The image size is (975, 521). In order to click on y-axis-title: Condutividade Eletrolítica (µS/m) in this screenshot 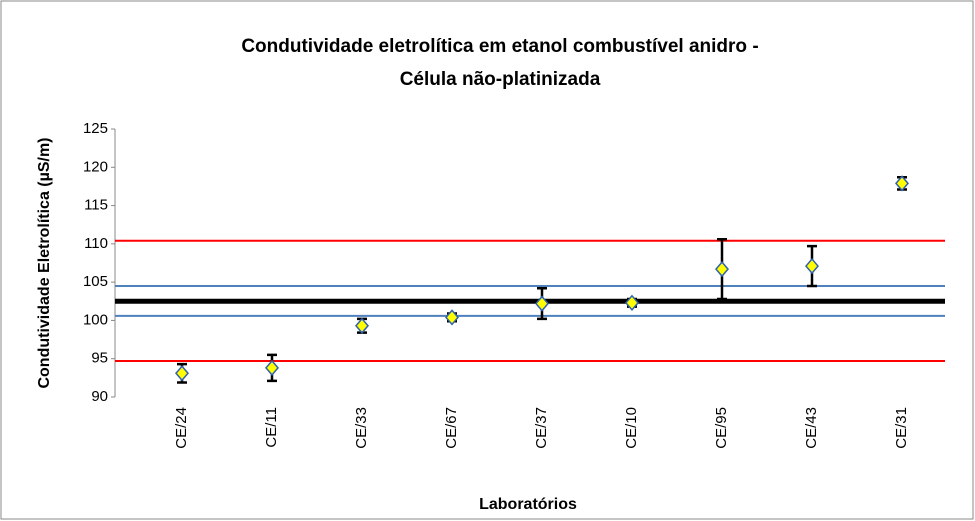, I will do `click(44, 262)`.